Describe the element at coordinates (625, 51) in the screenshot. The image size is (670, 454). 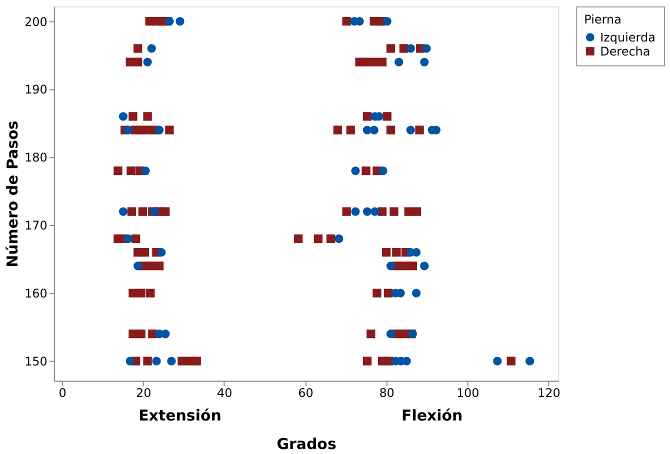
I see `legend-label: Derecha` at that location.